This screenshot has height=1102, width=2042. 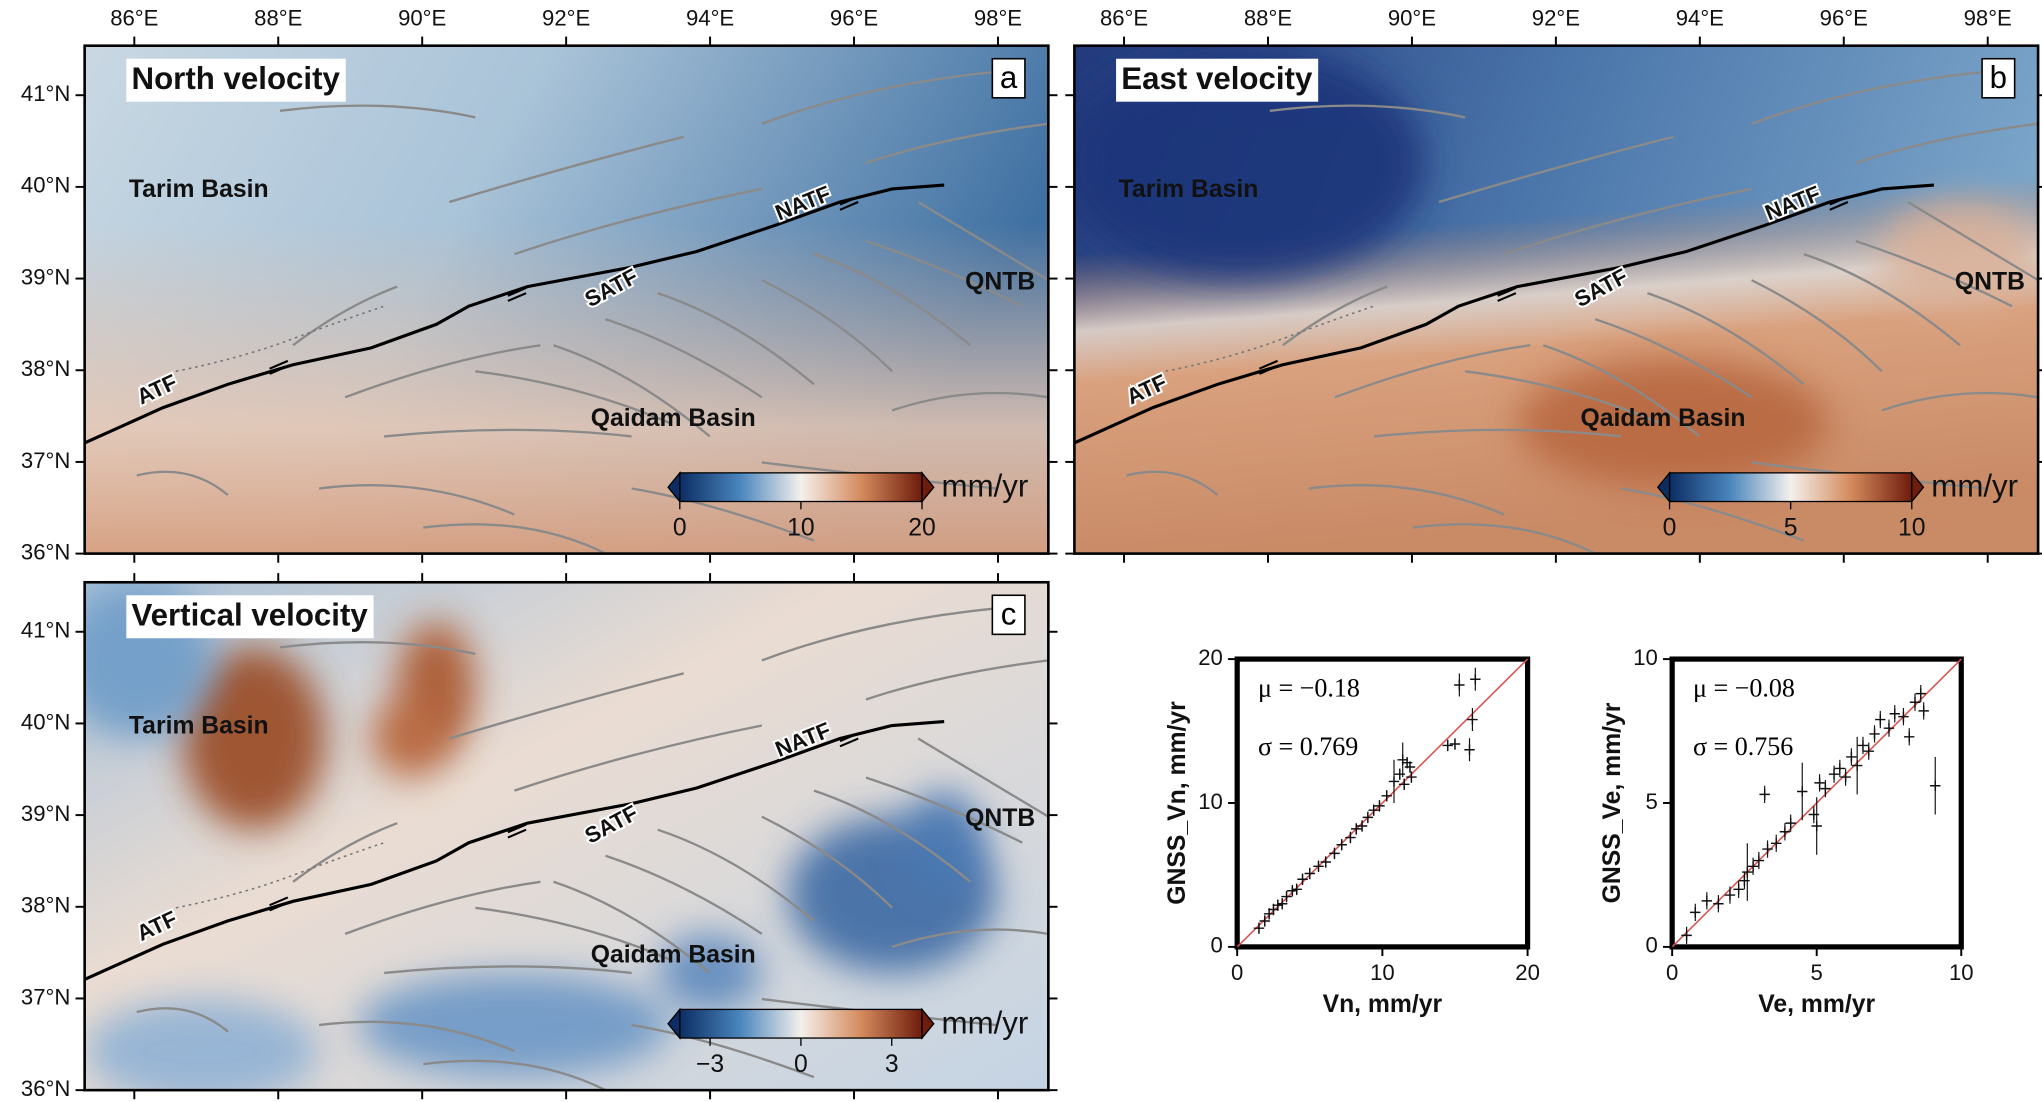 I want to click on lon-label: 86°E, so click(x=134, y=18).